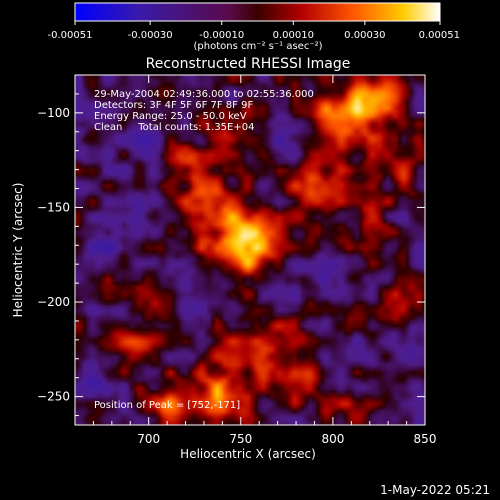  I want to click on colorbar-tick-label: -0.00030, so click(150, 35).